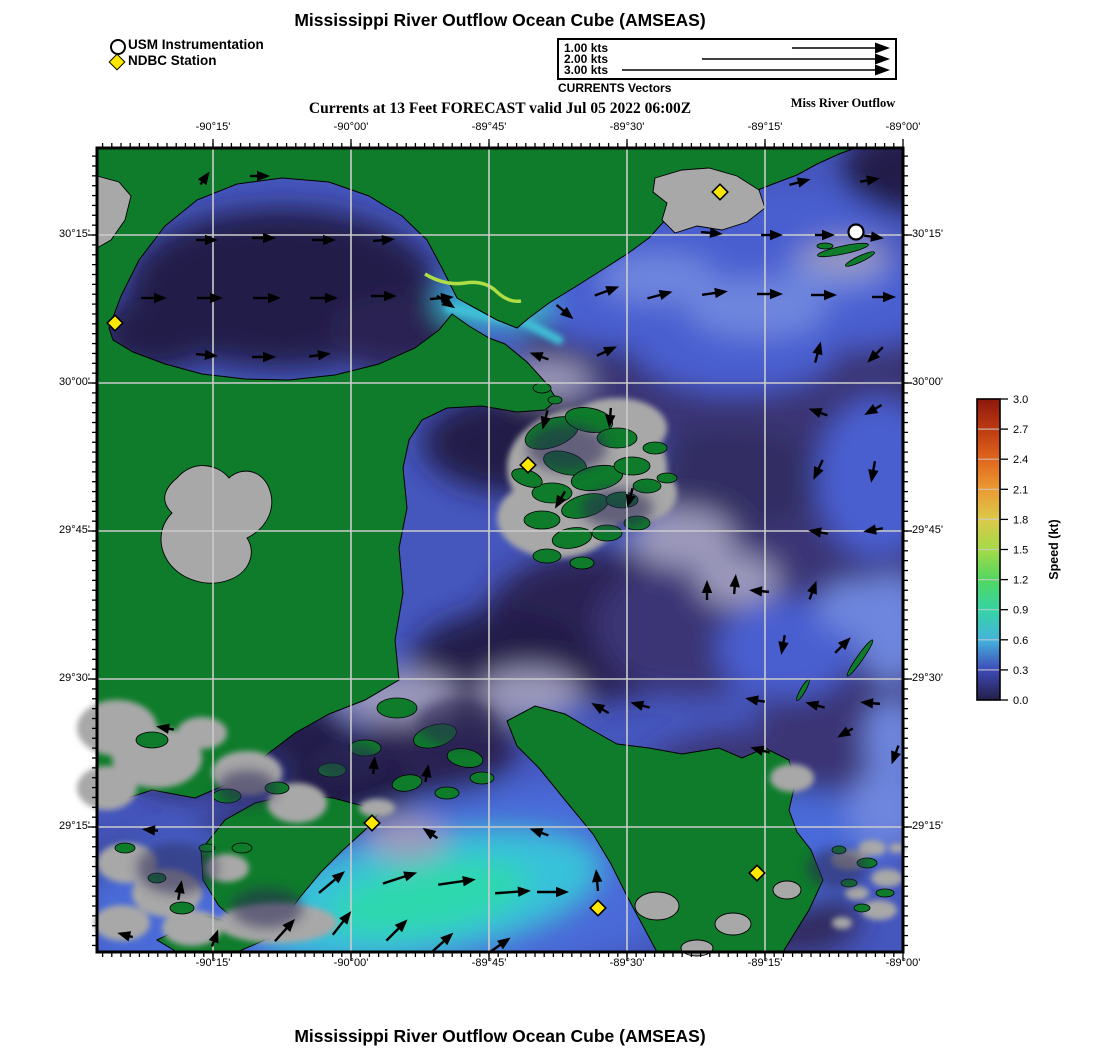  Describe the element at coordinates (927, 234) in the screenshot. I see `y-axis-tick-label: 30°15'` at that location.